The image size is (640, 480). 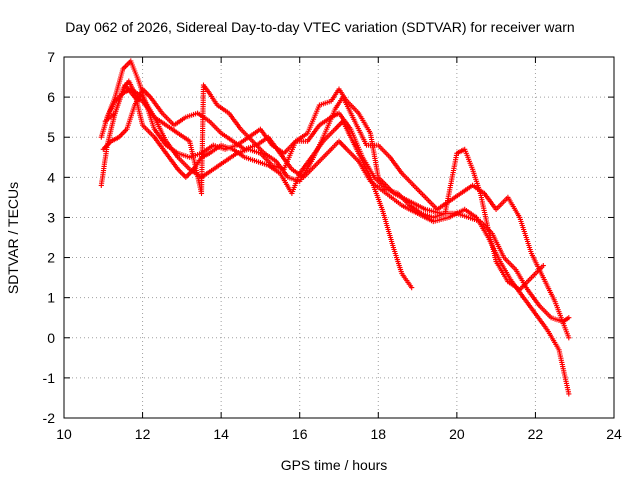 I want to click on x-tick-label: 10, so click(x=64, y=434).